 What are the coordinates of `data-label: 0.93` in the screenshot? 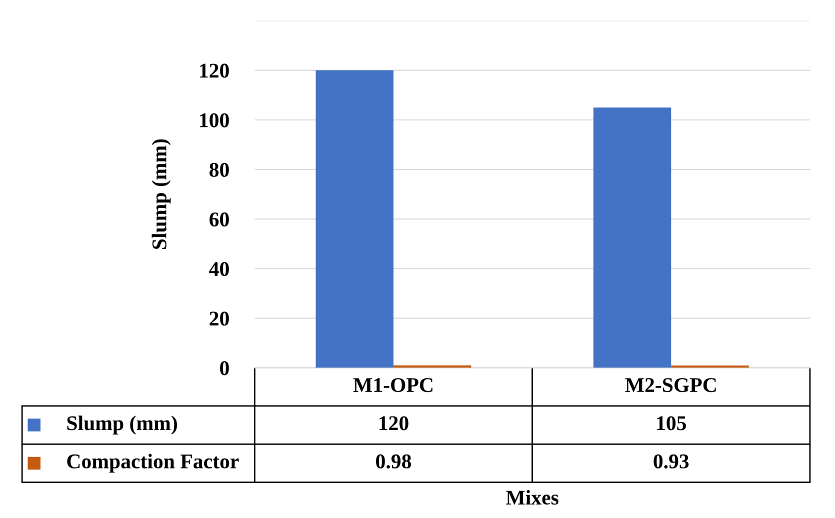 It's located at (671, 461).